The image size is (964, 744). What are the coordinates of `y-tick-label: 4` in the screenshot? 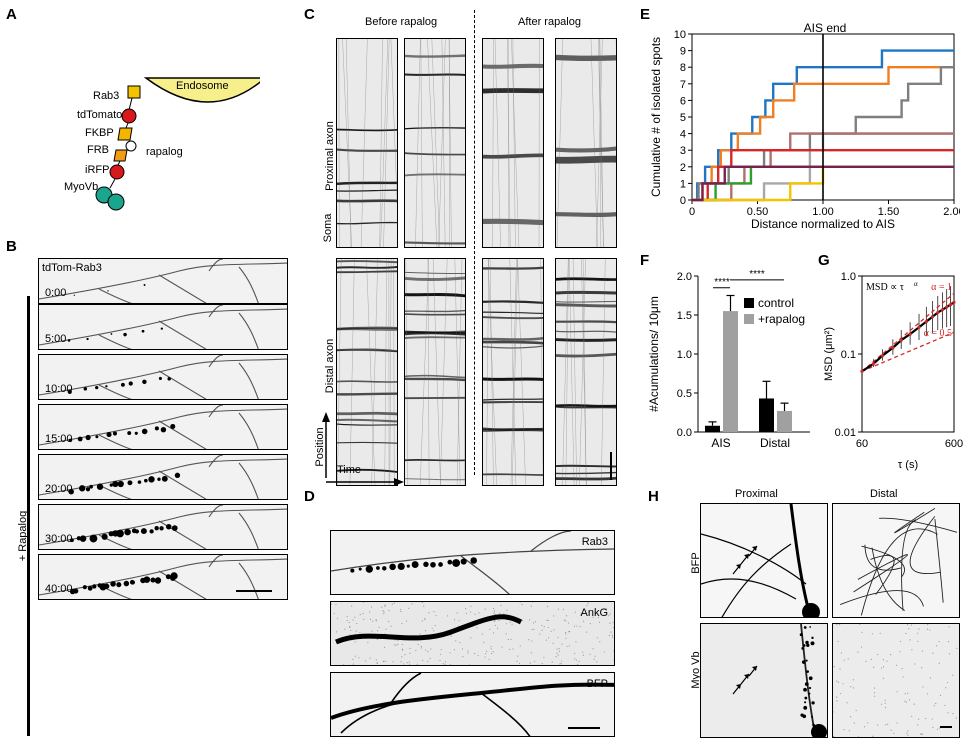 It's located at (683, 135).